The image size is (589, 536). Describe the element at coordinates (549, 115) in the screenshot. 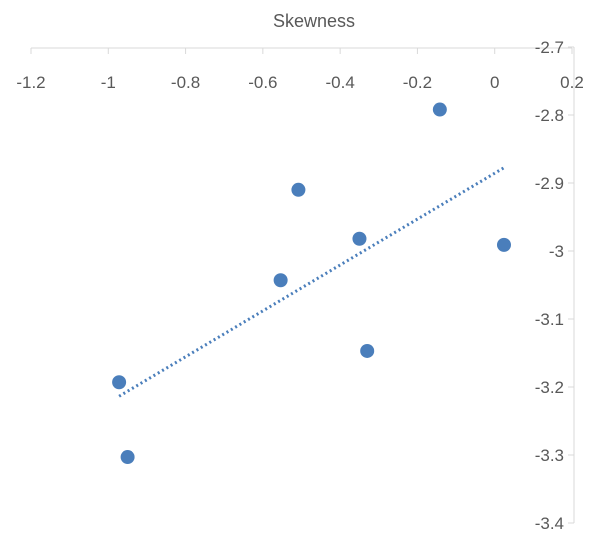

I see `y-tick-label: -2.8` at that location.